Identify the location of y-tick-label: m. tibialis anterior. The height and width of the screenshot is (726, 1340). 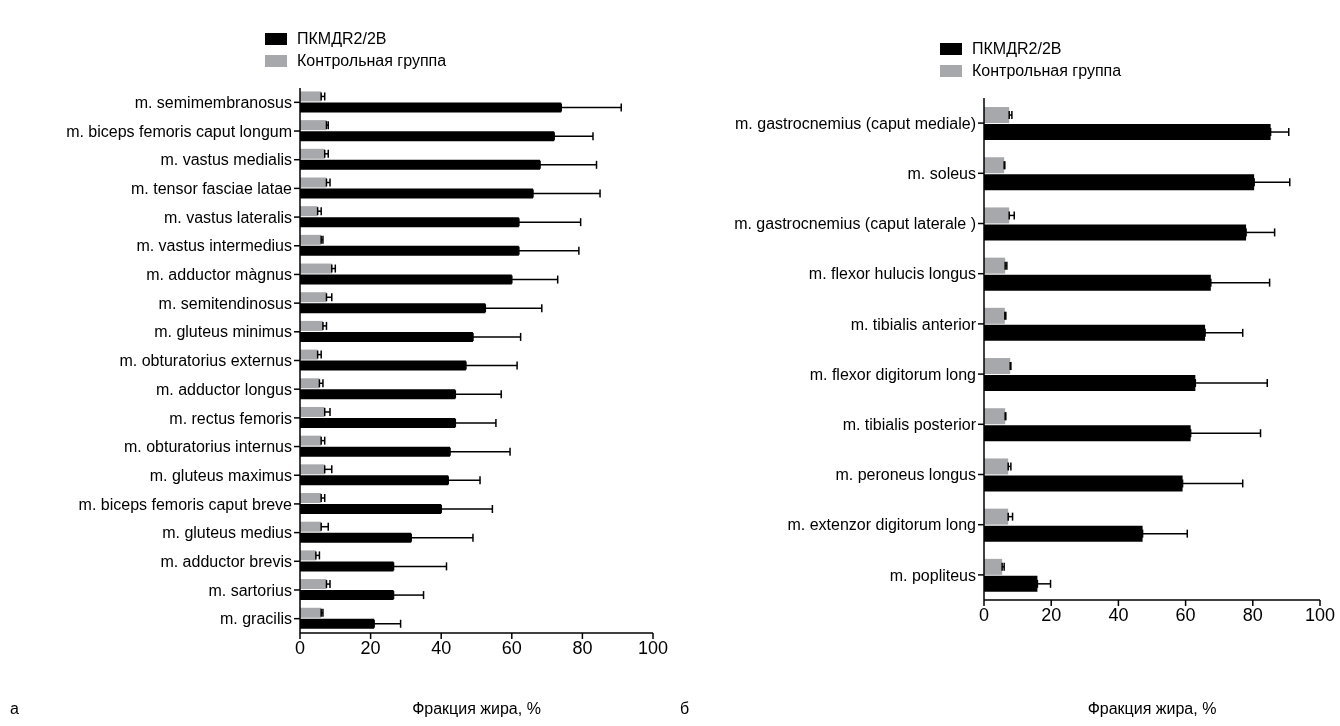
(913, 324).